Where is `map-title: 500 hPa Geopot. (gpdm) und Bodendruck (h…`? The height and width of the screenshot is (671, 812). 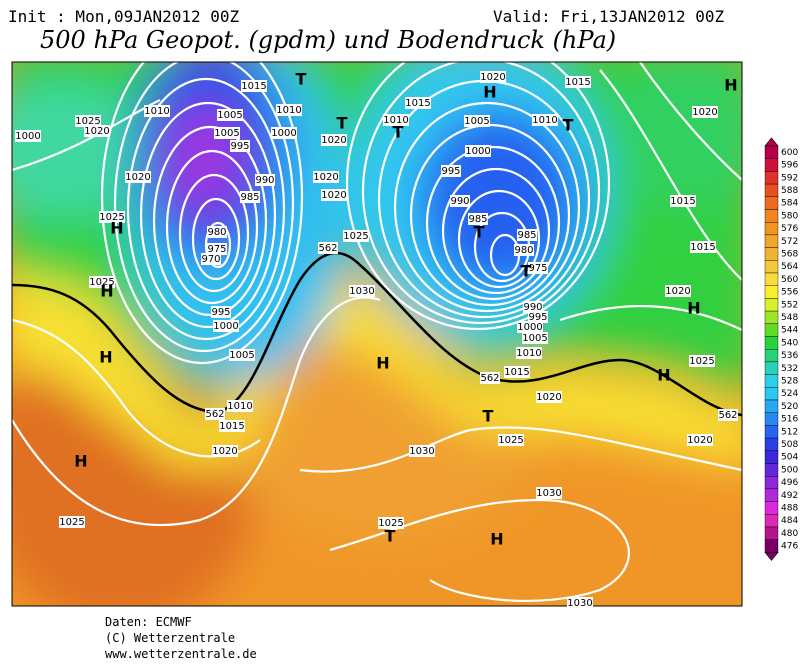 map-title: 500 hPa Geopot. (gpdm) und Bodendruck (h… is located at coordinates (328, 40).